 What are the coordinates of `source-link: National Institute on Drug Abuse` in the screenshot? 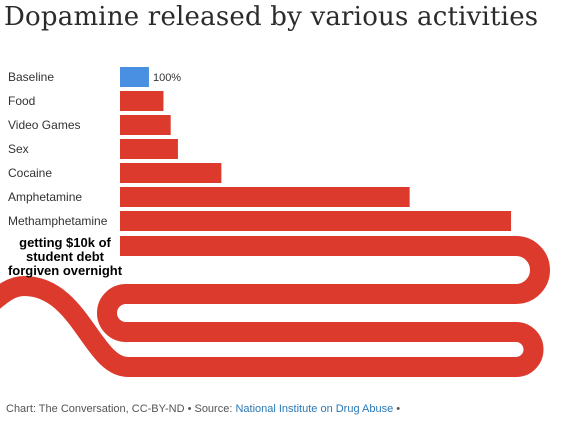 It's located at (314, 409).